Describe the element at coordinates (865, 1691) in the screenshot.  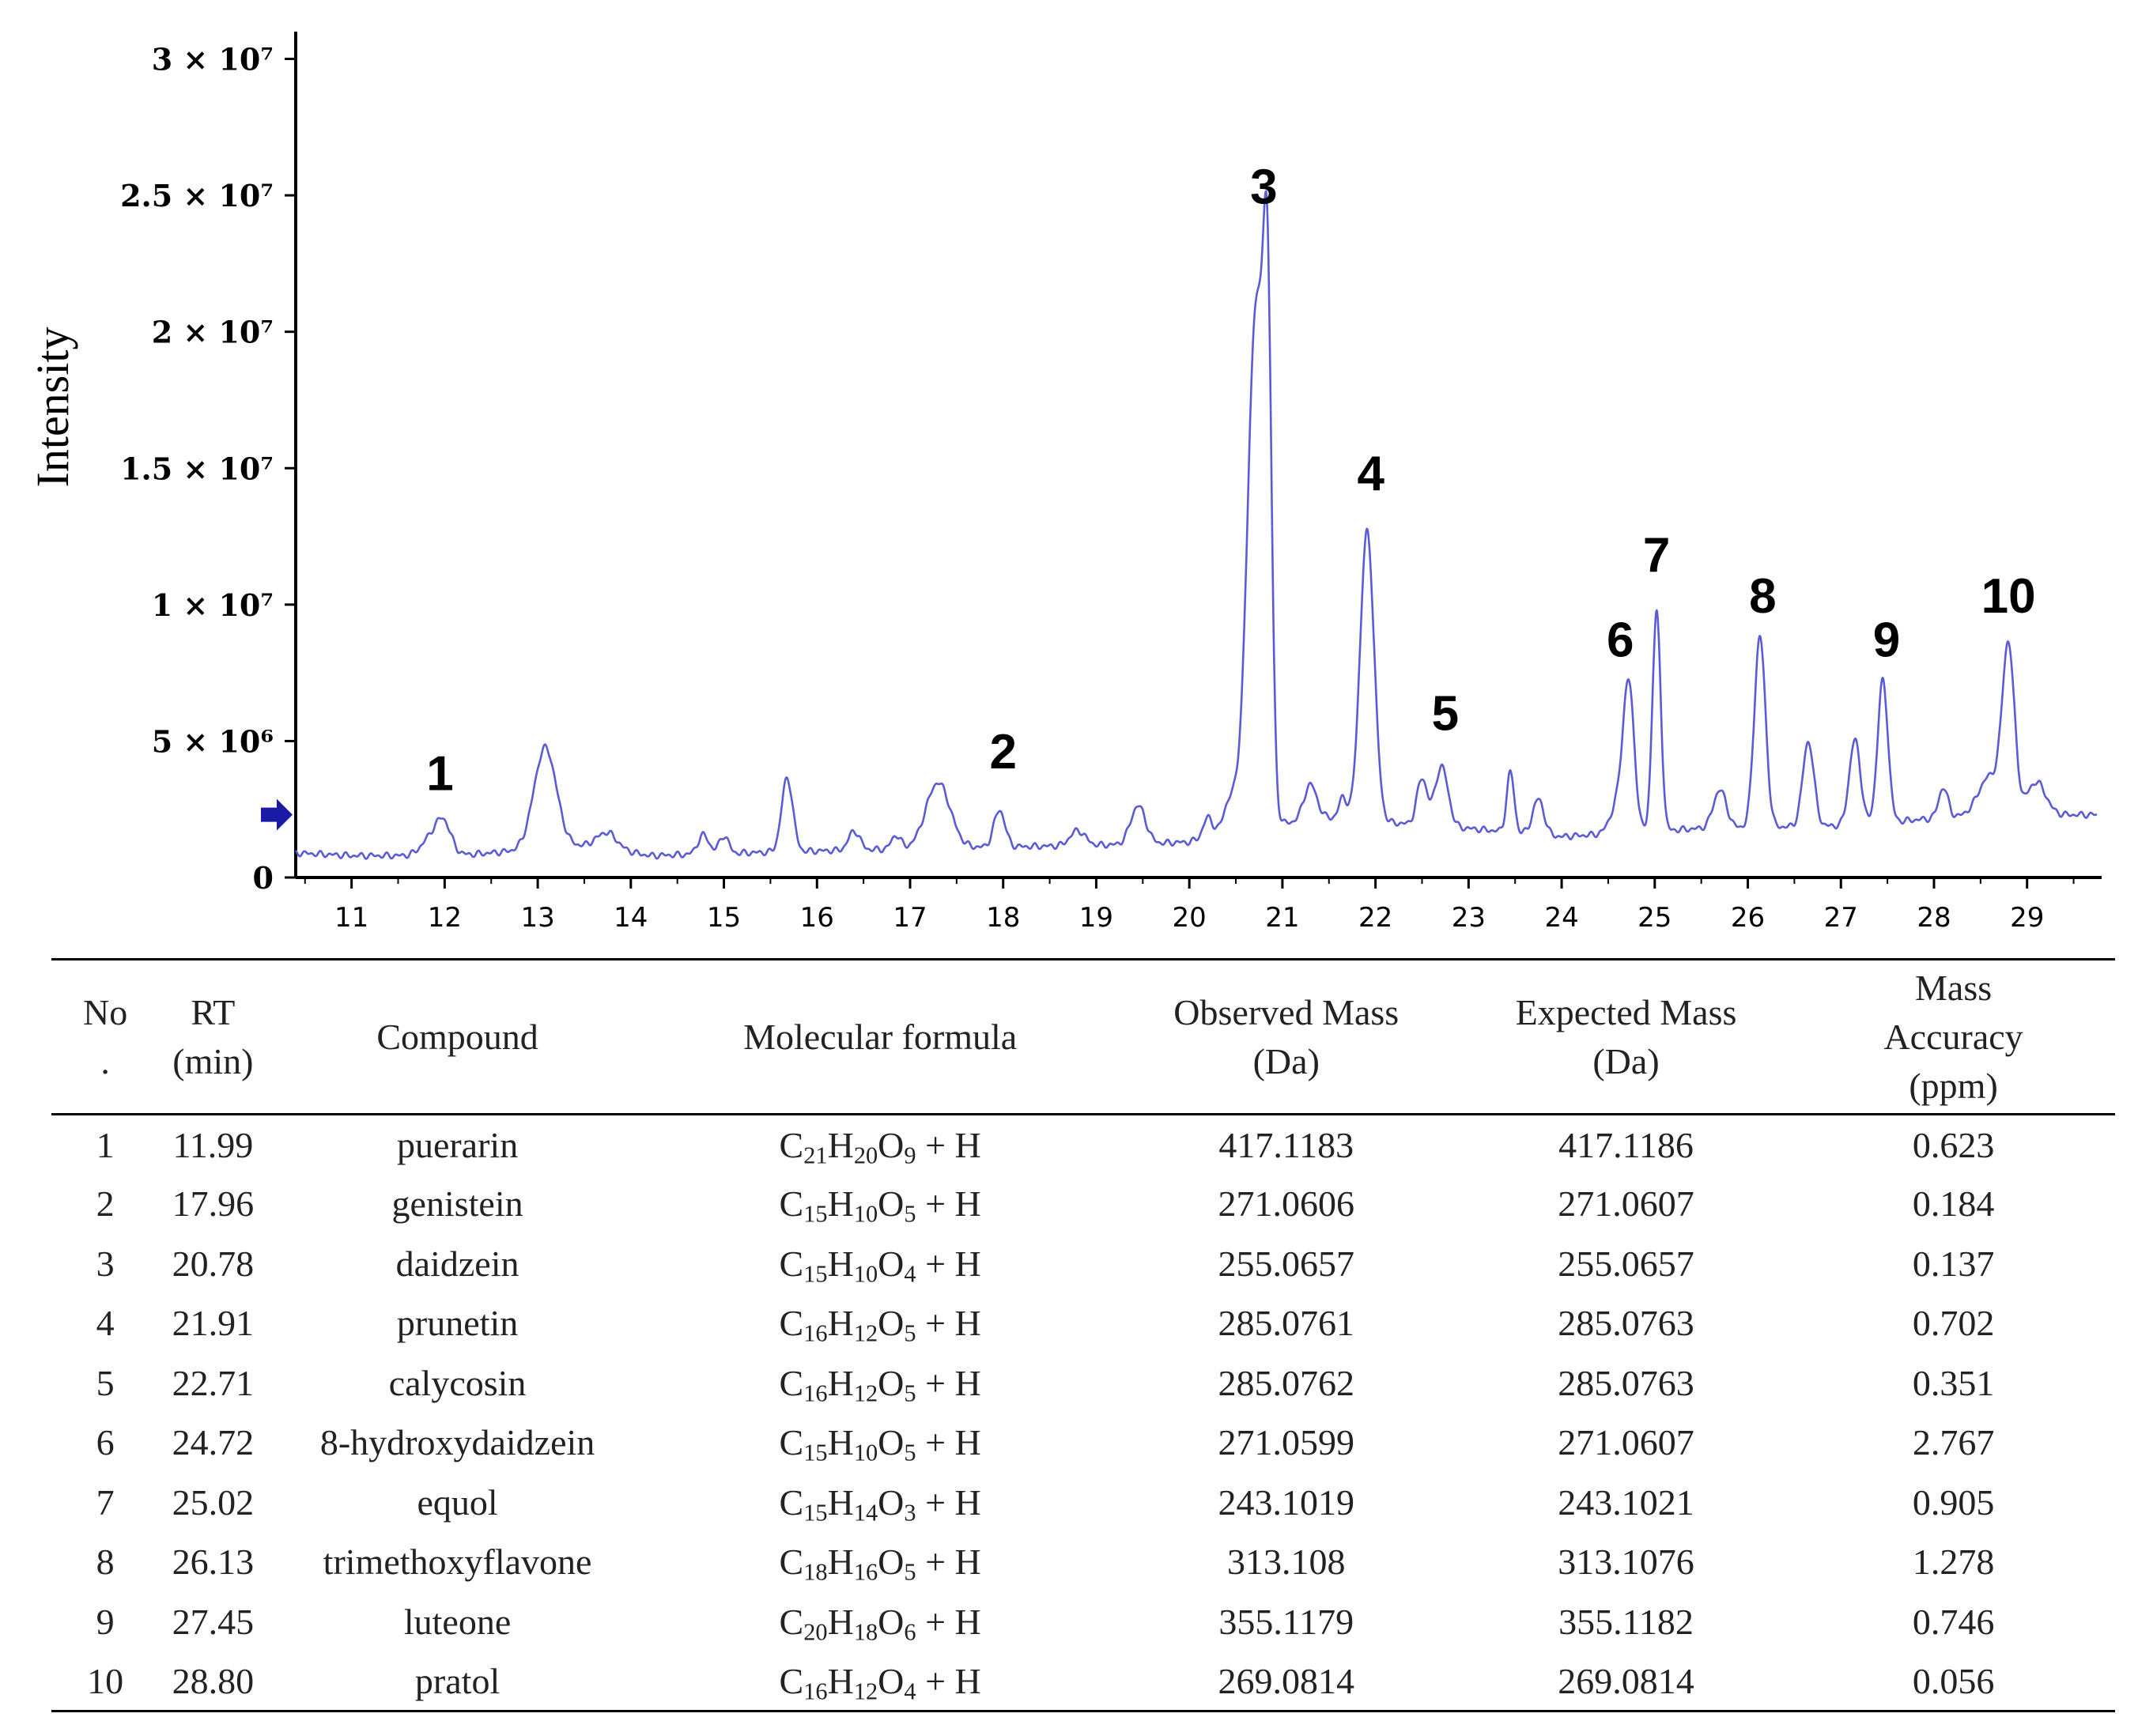
I see `formula-count-h: 12` at that location.